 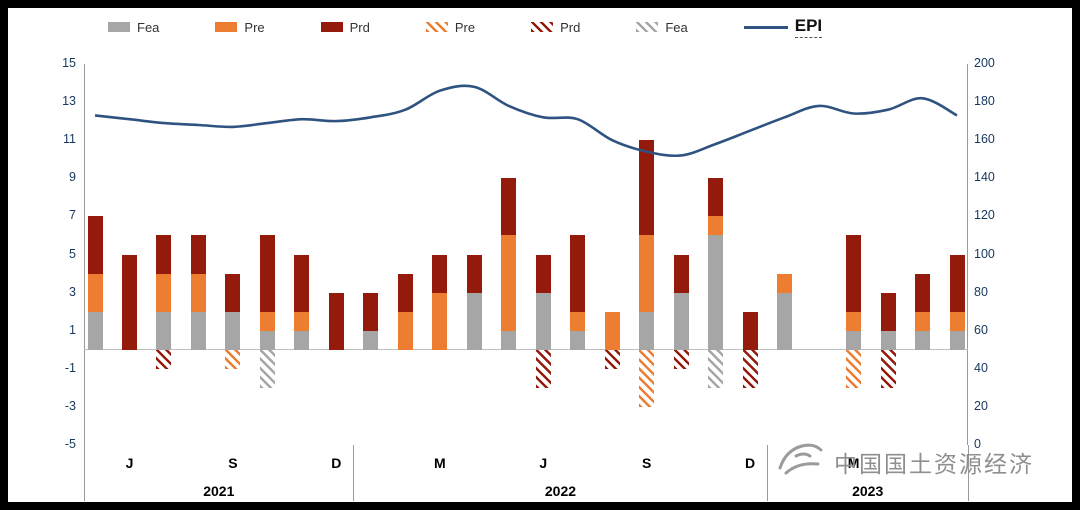 What do you see at coordinates (371, 340) in the screenshot?
I see `bar-2022-01-fea` at bounding box center [371, 340].